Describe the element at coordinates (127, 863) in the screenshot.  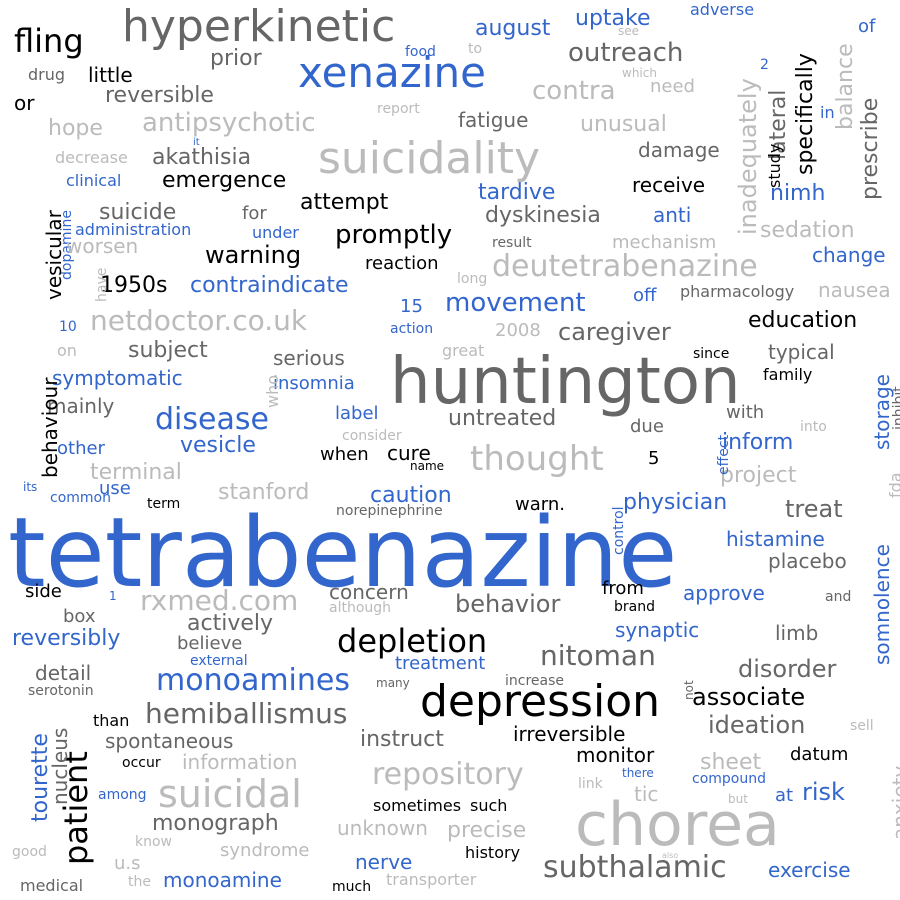
I see `word-189: u.s` at that location.